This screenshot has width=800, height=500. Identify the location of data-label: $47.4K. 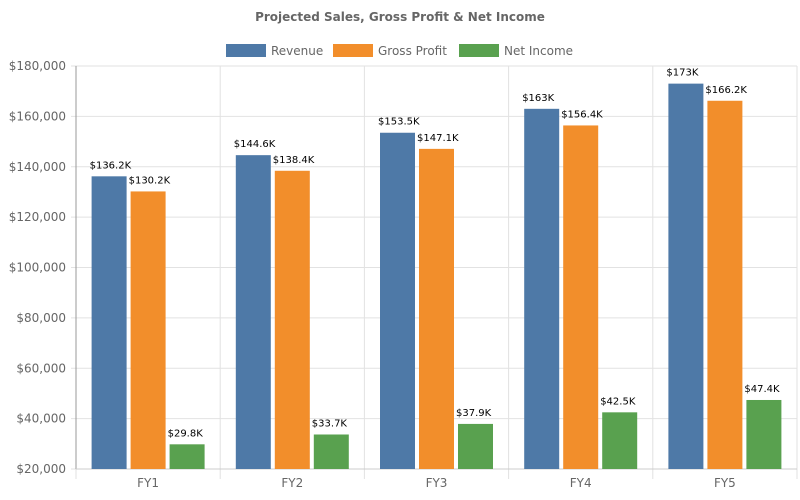
(762, 389).